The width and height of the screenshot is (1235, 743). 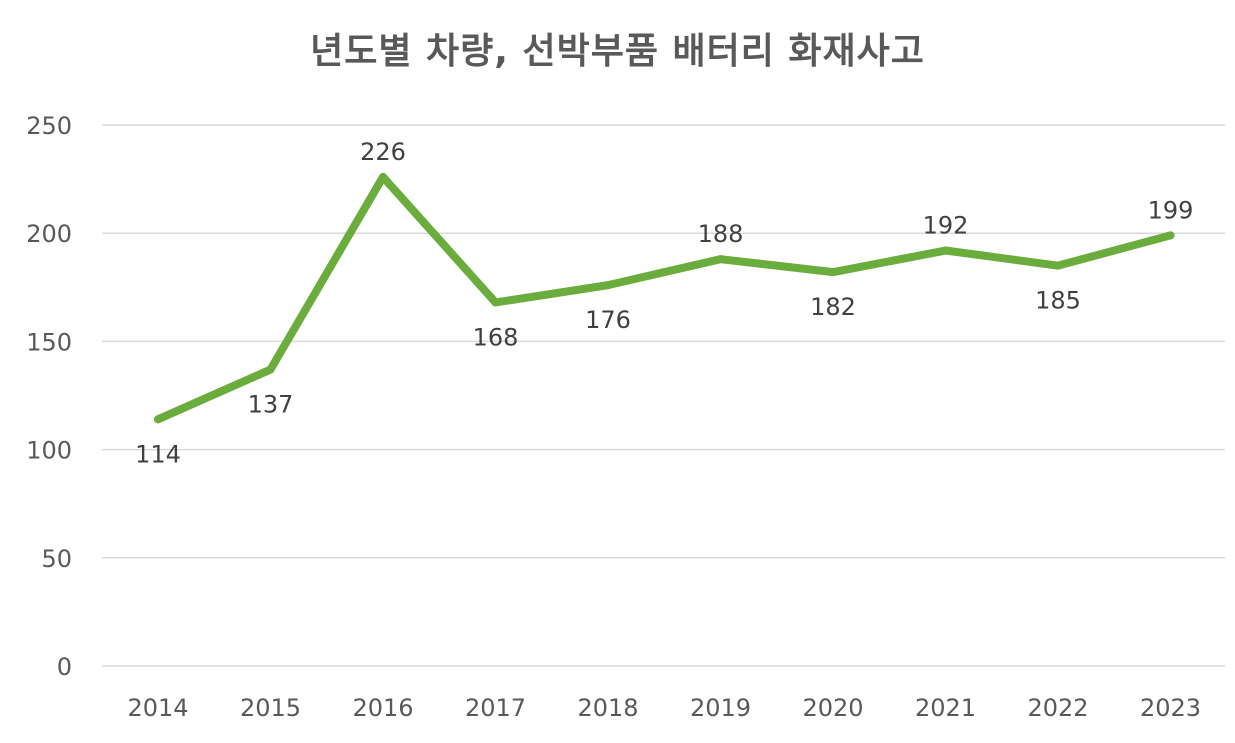 What do you see at coordinates (49, 342) in the screenshot?
I see `y-tick-label: 150` at bounding box center [49, 342].